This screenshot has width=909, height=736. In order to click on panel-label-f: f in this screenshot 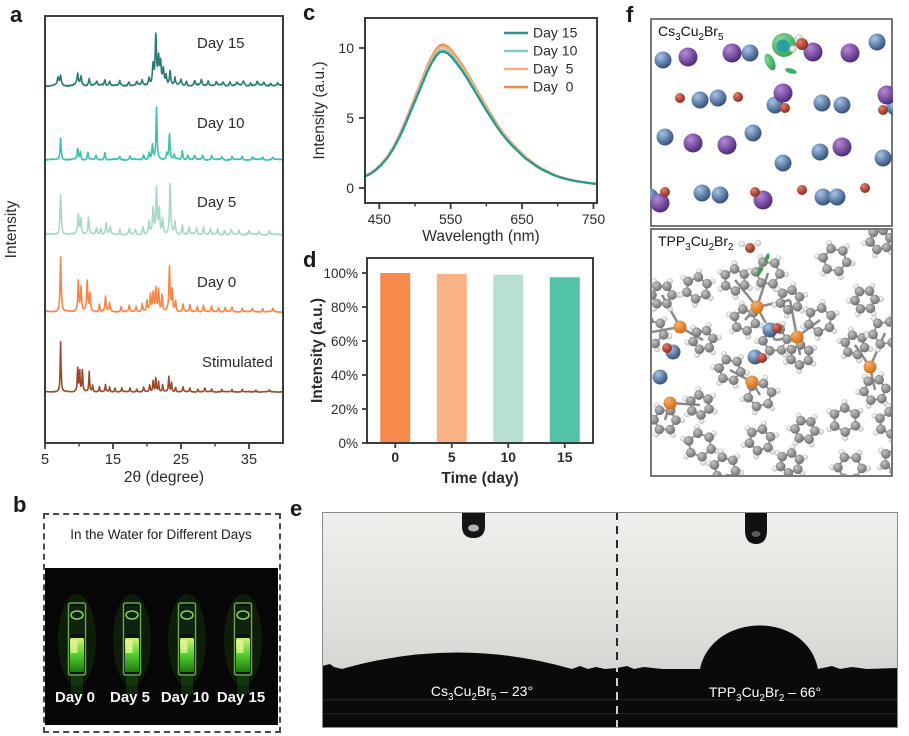, I will do `click(630, 14)`.